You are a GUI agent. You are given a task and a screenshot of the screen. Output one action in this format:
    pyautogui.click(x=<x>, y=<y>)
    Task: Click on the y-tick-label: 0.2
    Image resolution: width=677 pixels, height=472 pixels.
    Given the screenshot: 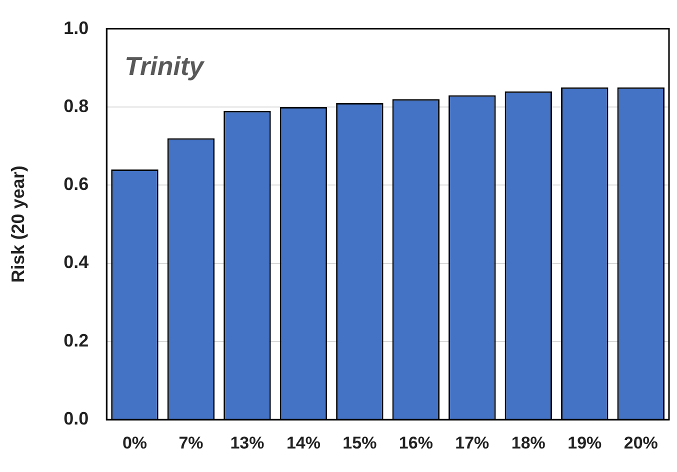 What is the action you would take?
    pyautogui.click(x=76, y=340)
    